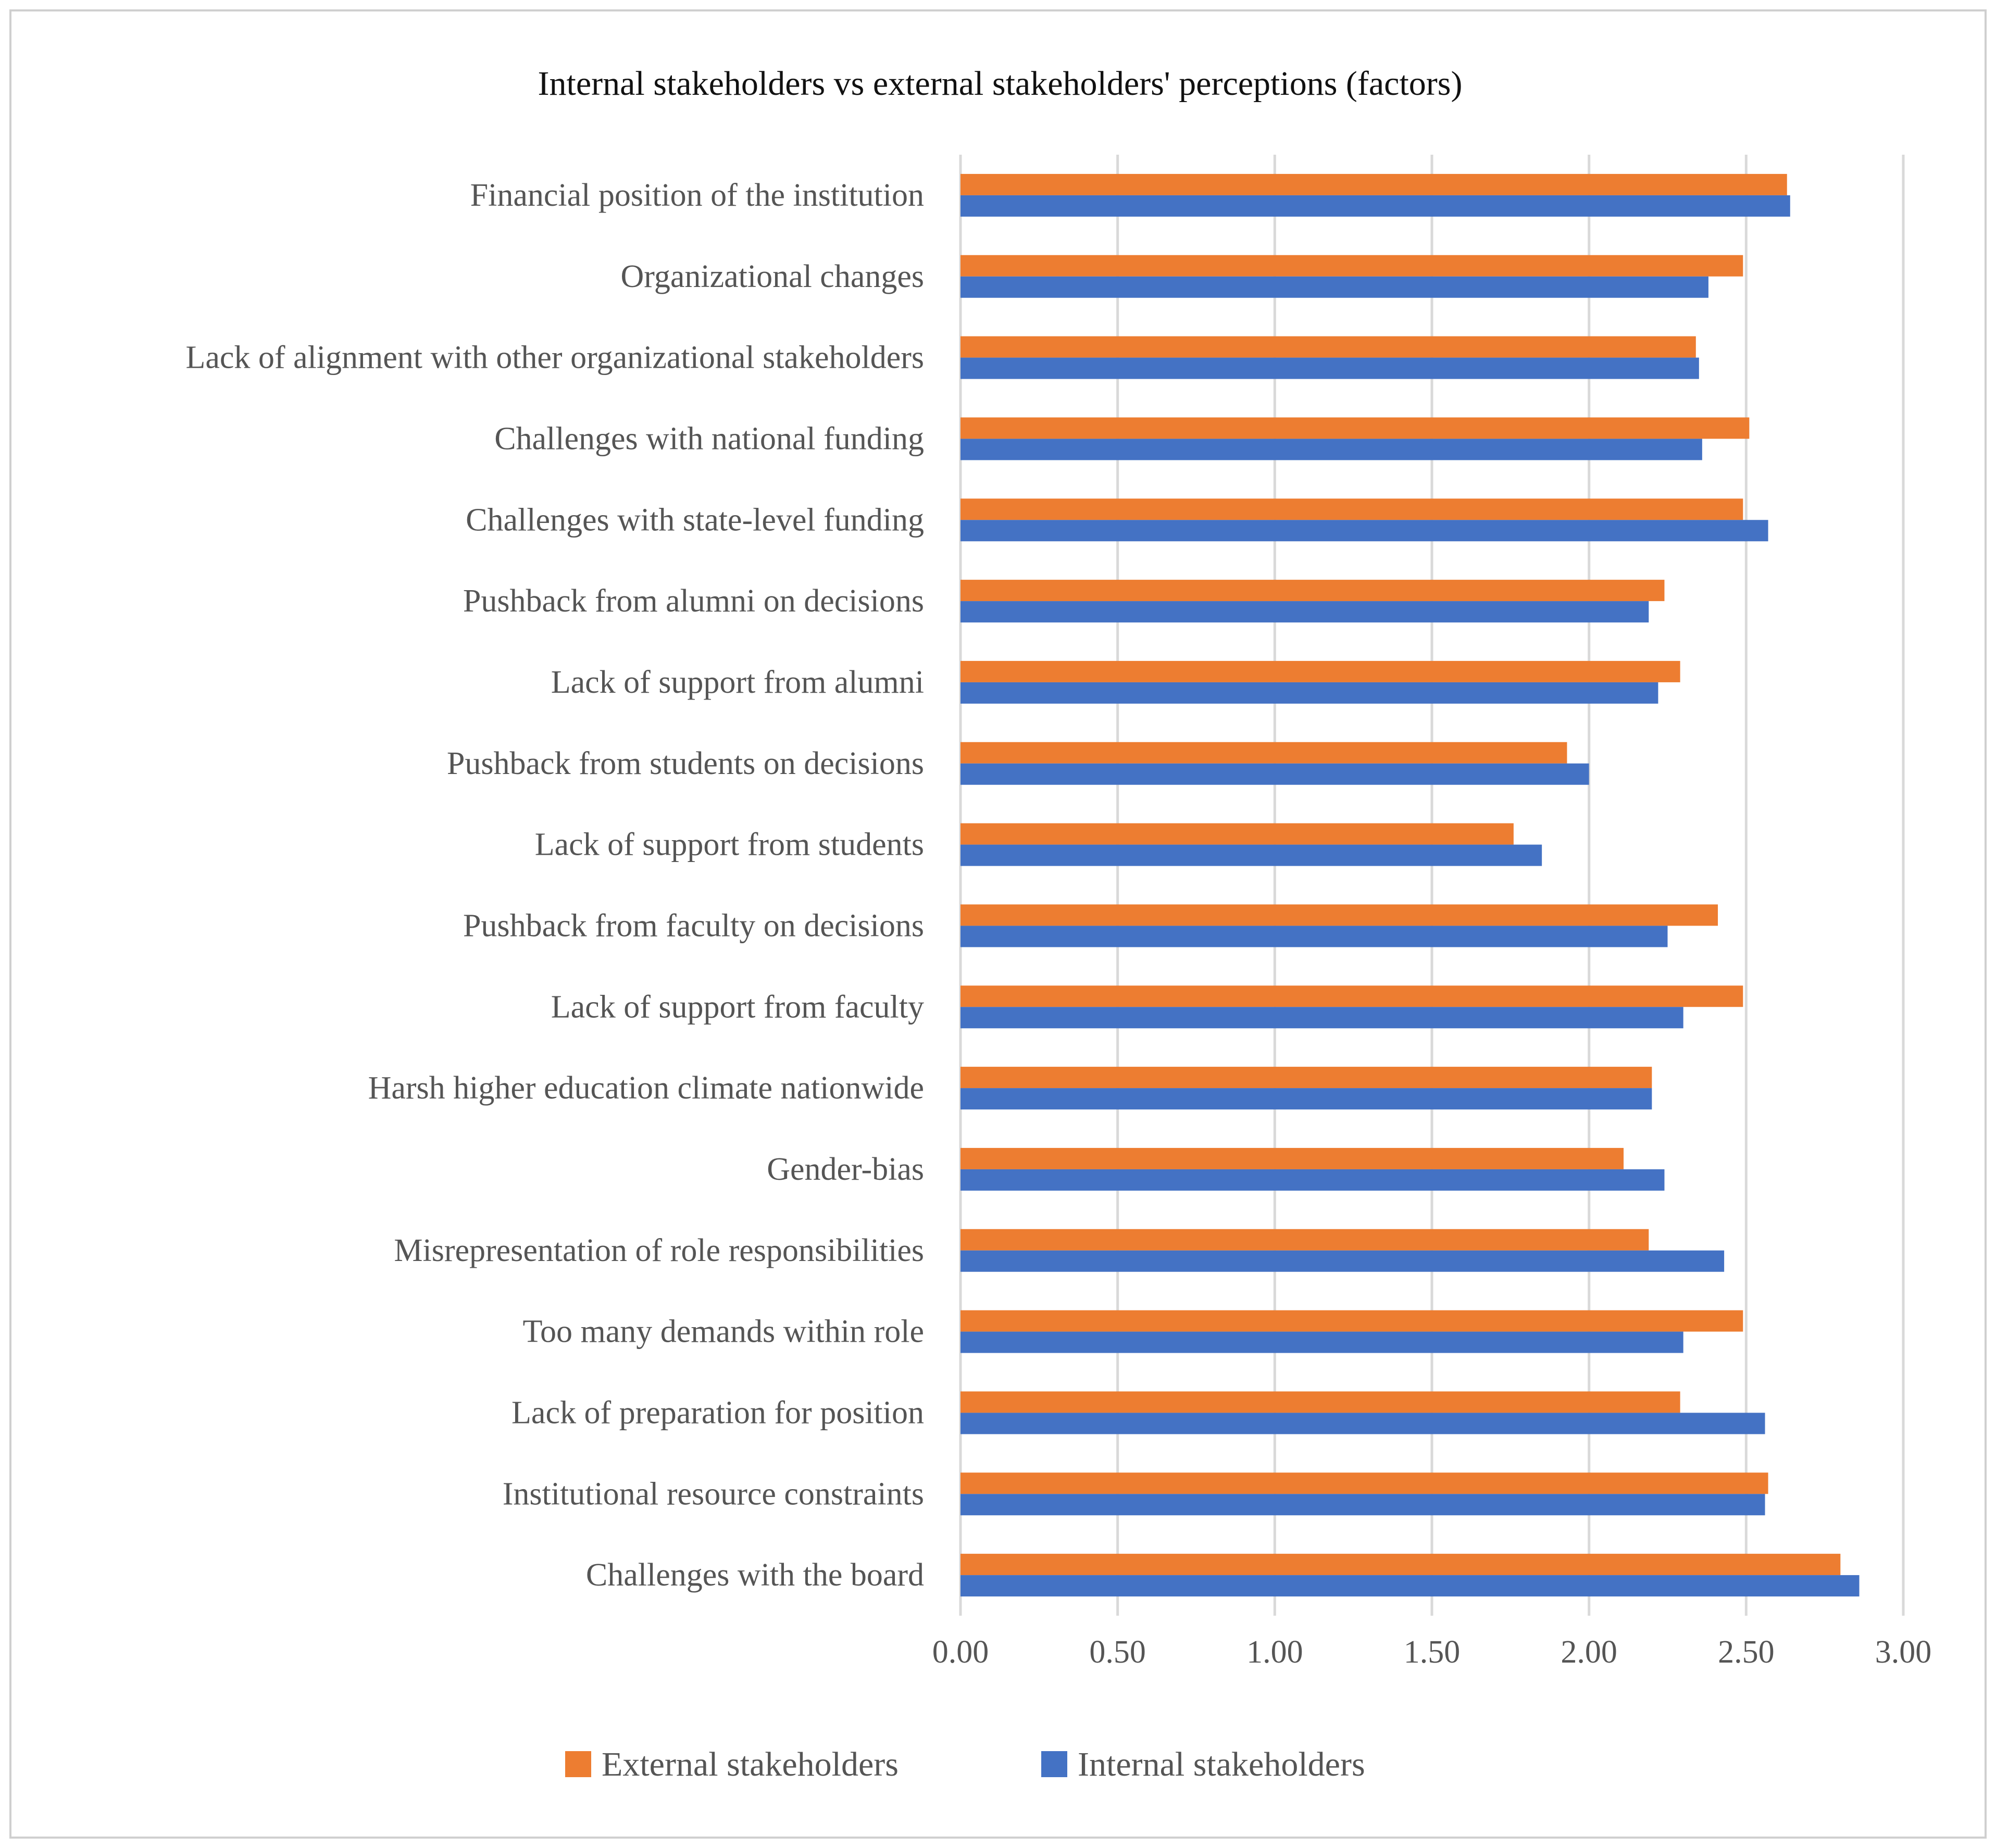 This screenshot has width=1996, height=1848. I want to click on bar-internal-lack-of-preparation-for-position, so click(1362, 1423).